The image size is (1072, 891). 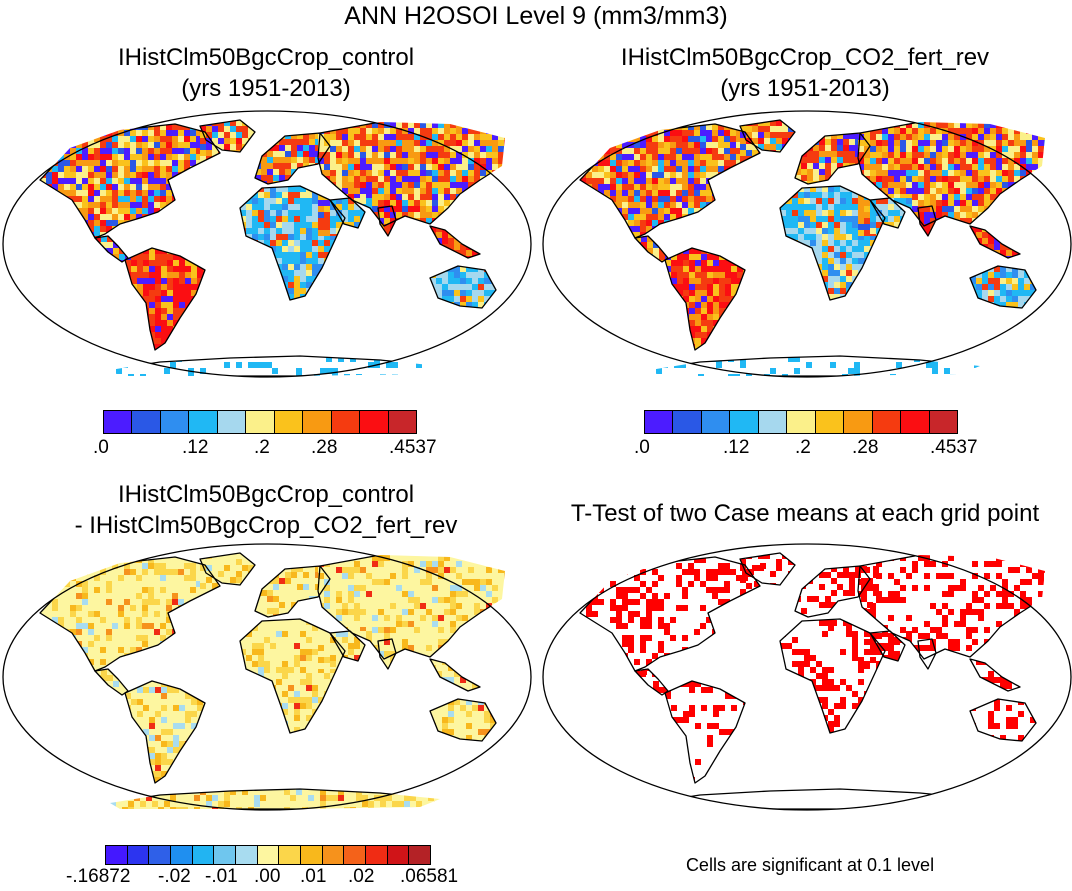 I want to click on colorbar-tick-label: .01, so click(x=313, y=876).